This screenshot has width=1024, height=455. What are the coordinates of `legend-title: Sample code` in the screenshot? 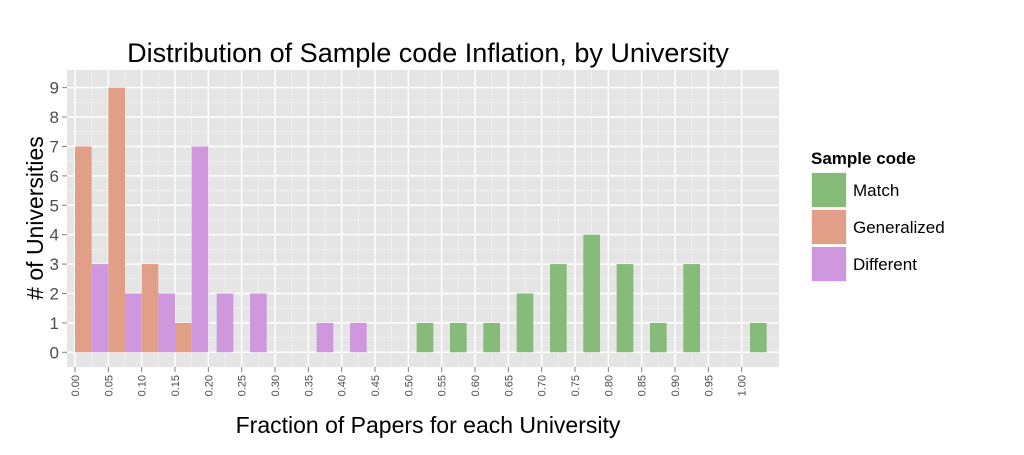 It's located at (863, 158).